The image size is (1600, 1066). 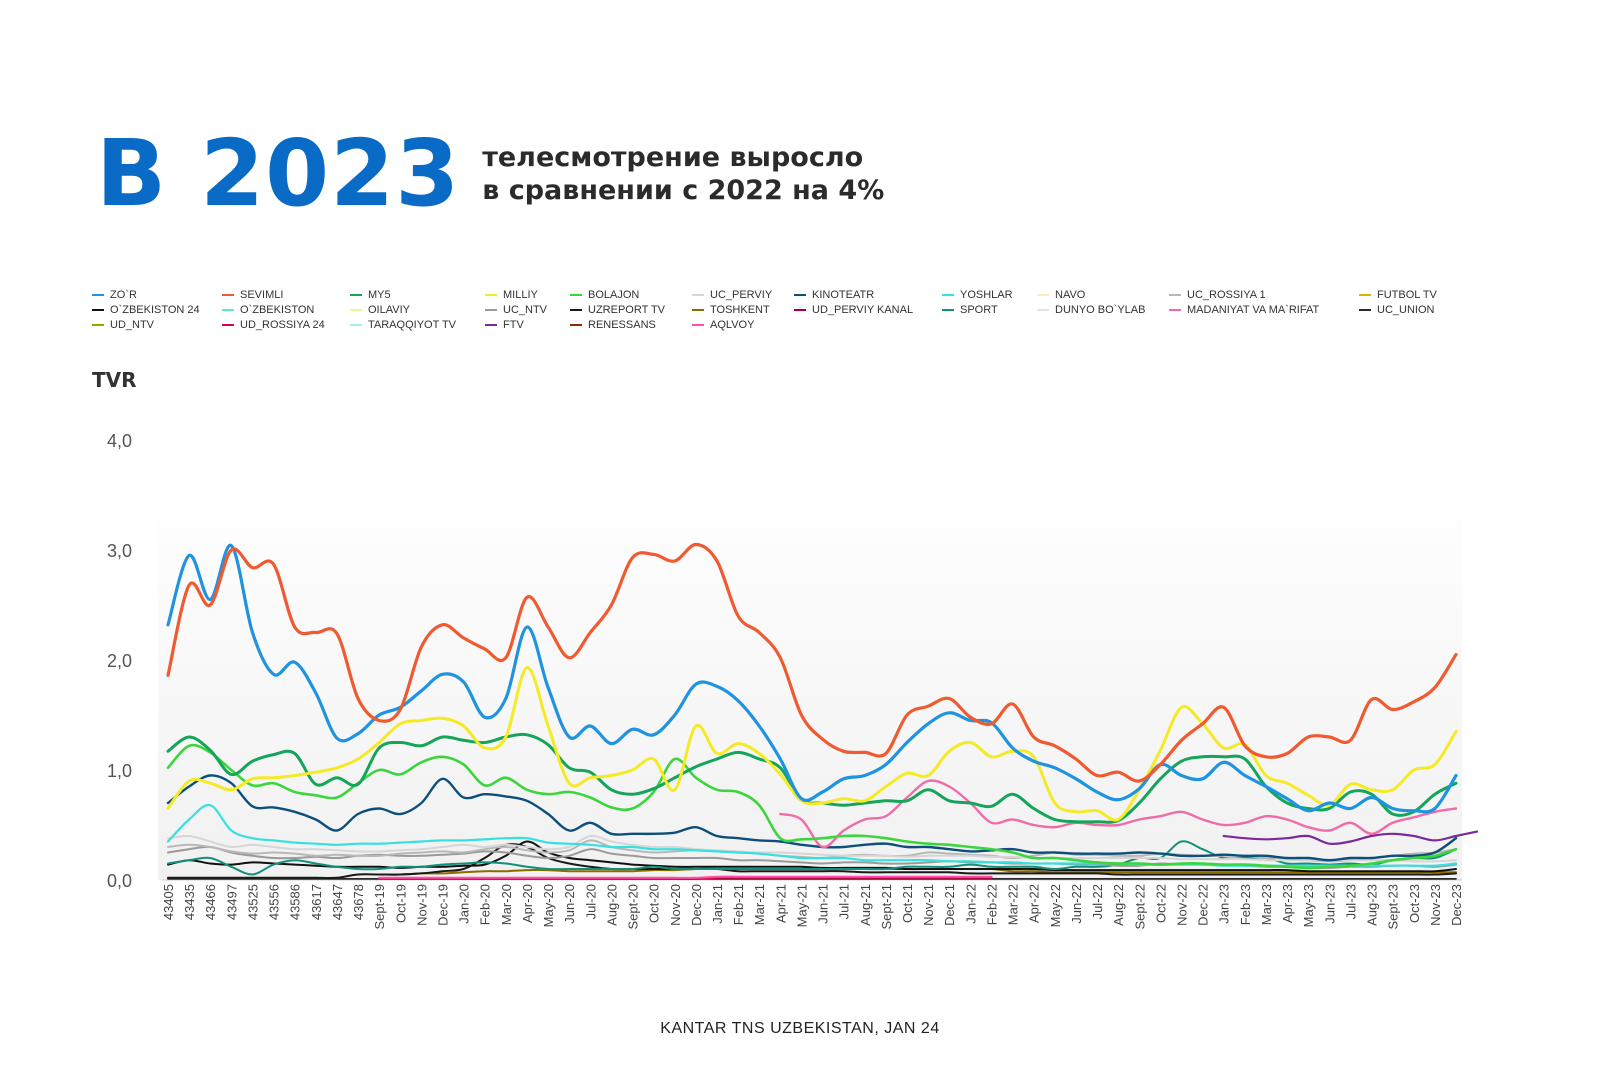 What do you see at coordinates (389, 310) in the screenshot?
I see `legend-label: OILAVIY` at bounding box center [389, 310].